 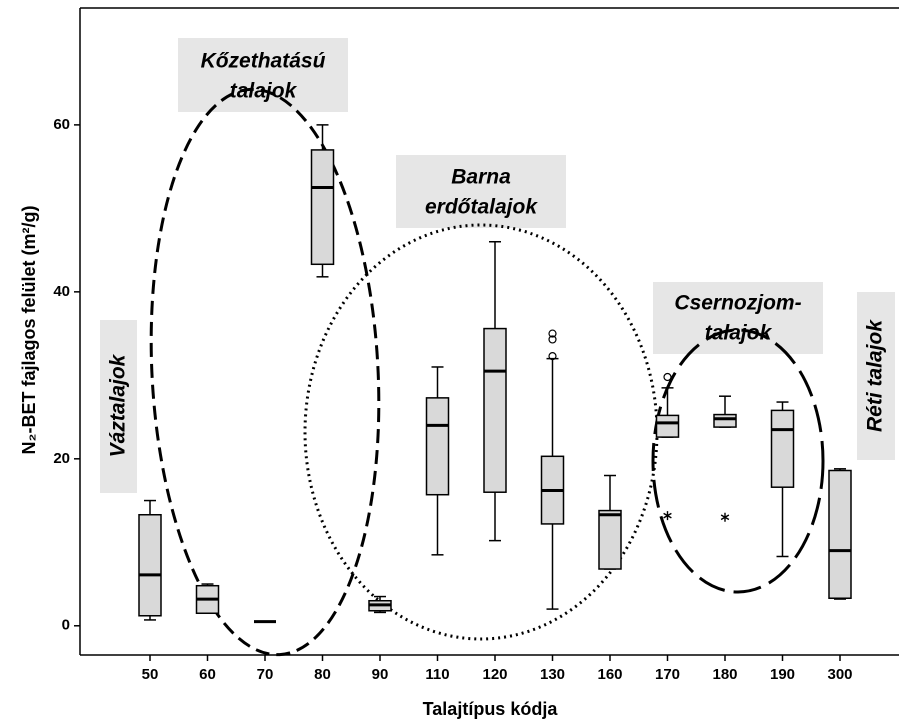 What do you see at coordinates (61, 291) in the screenshot?
I see `y-tick-label: 40` at bounding box center [61, 291].